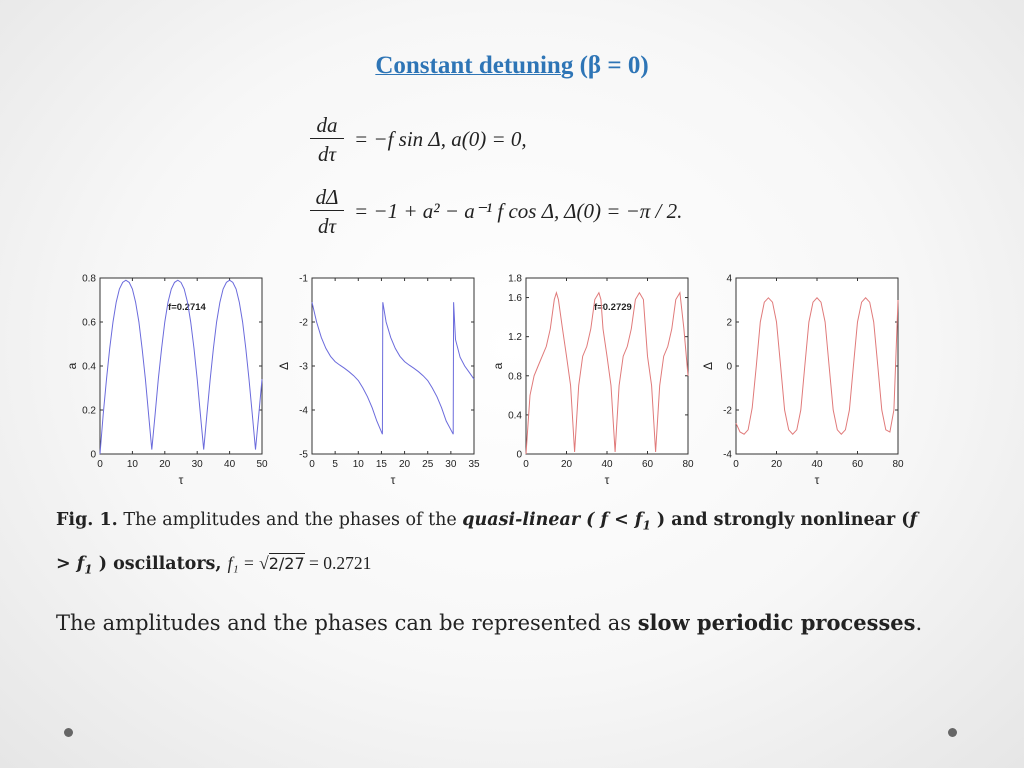 This screenshot has height=768, width=1024. What do you see at coordinates (303, 455) in the screenshot?
I see `y-tick-label: -5` at bounding box center [303, 455].